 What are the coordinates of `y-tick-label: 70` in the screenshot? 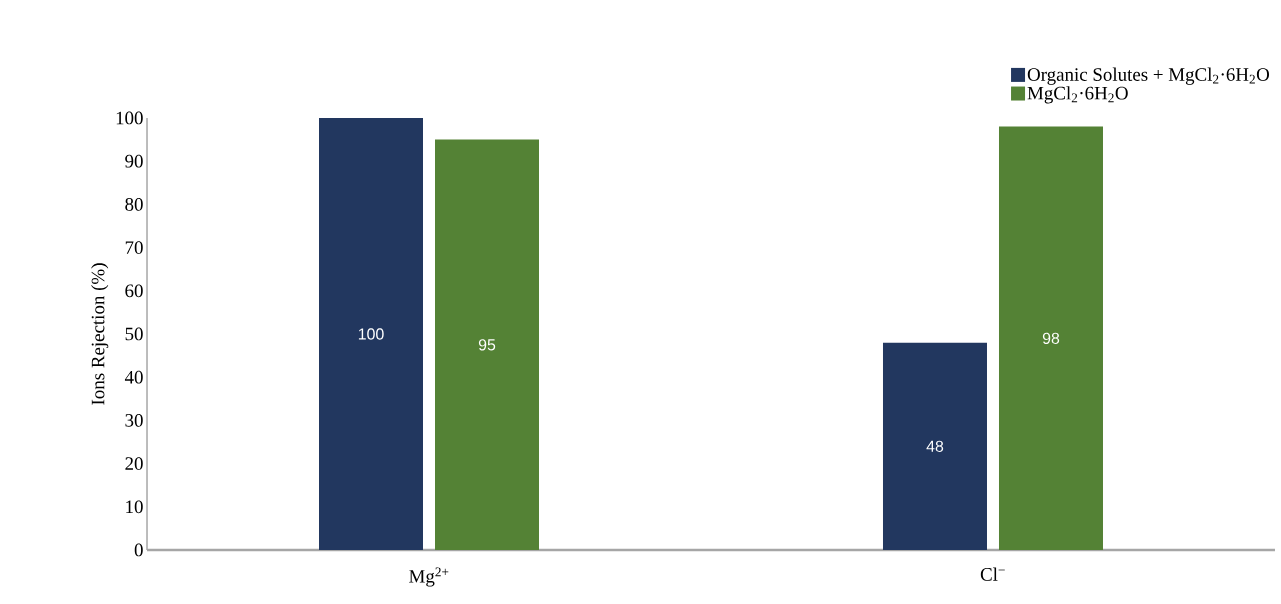 It's located at (134, 247).